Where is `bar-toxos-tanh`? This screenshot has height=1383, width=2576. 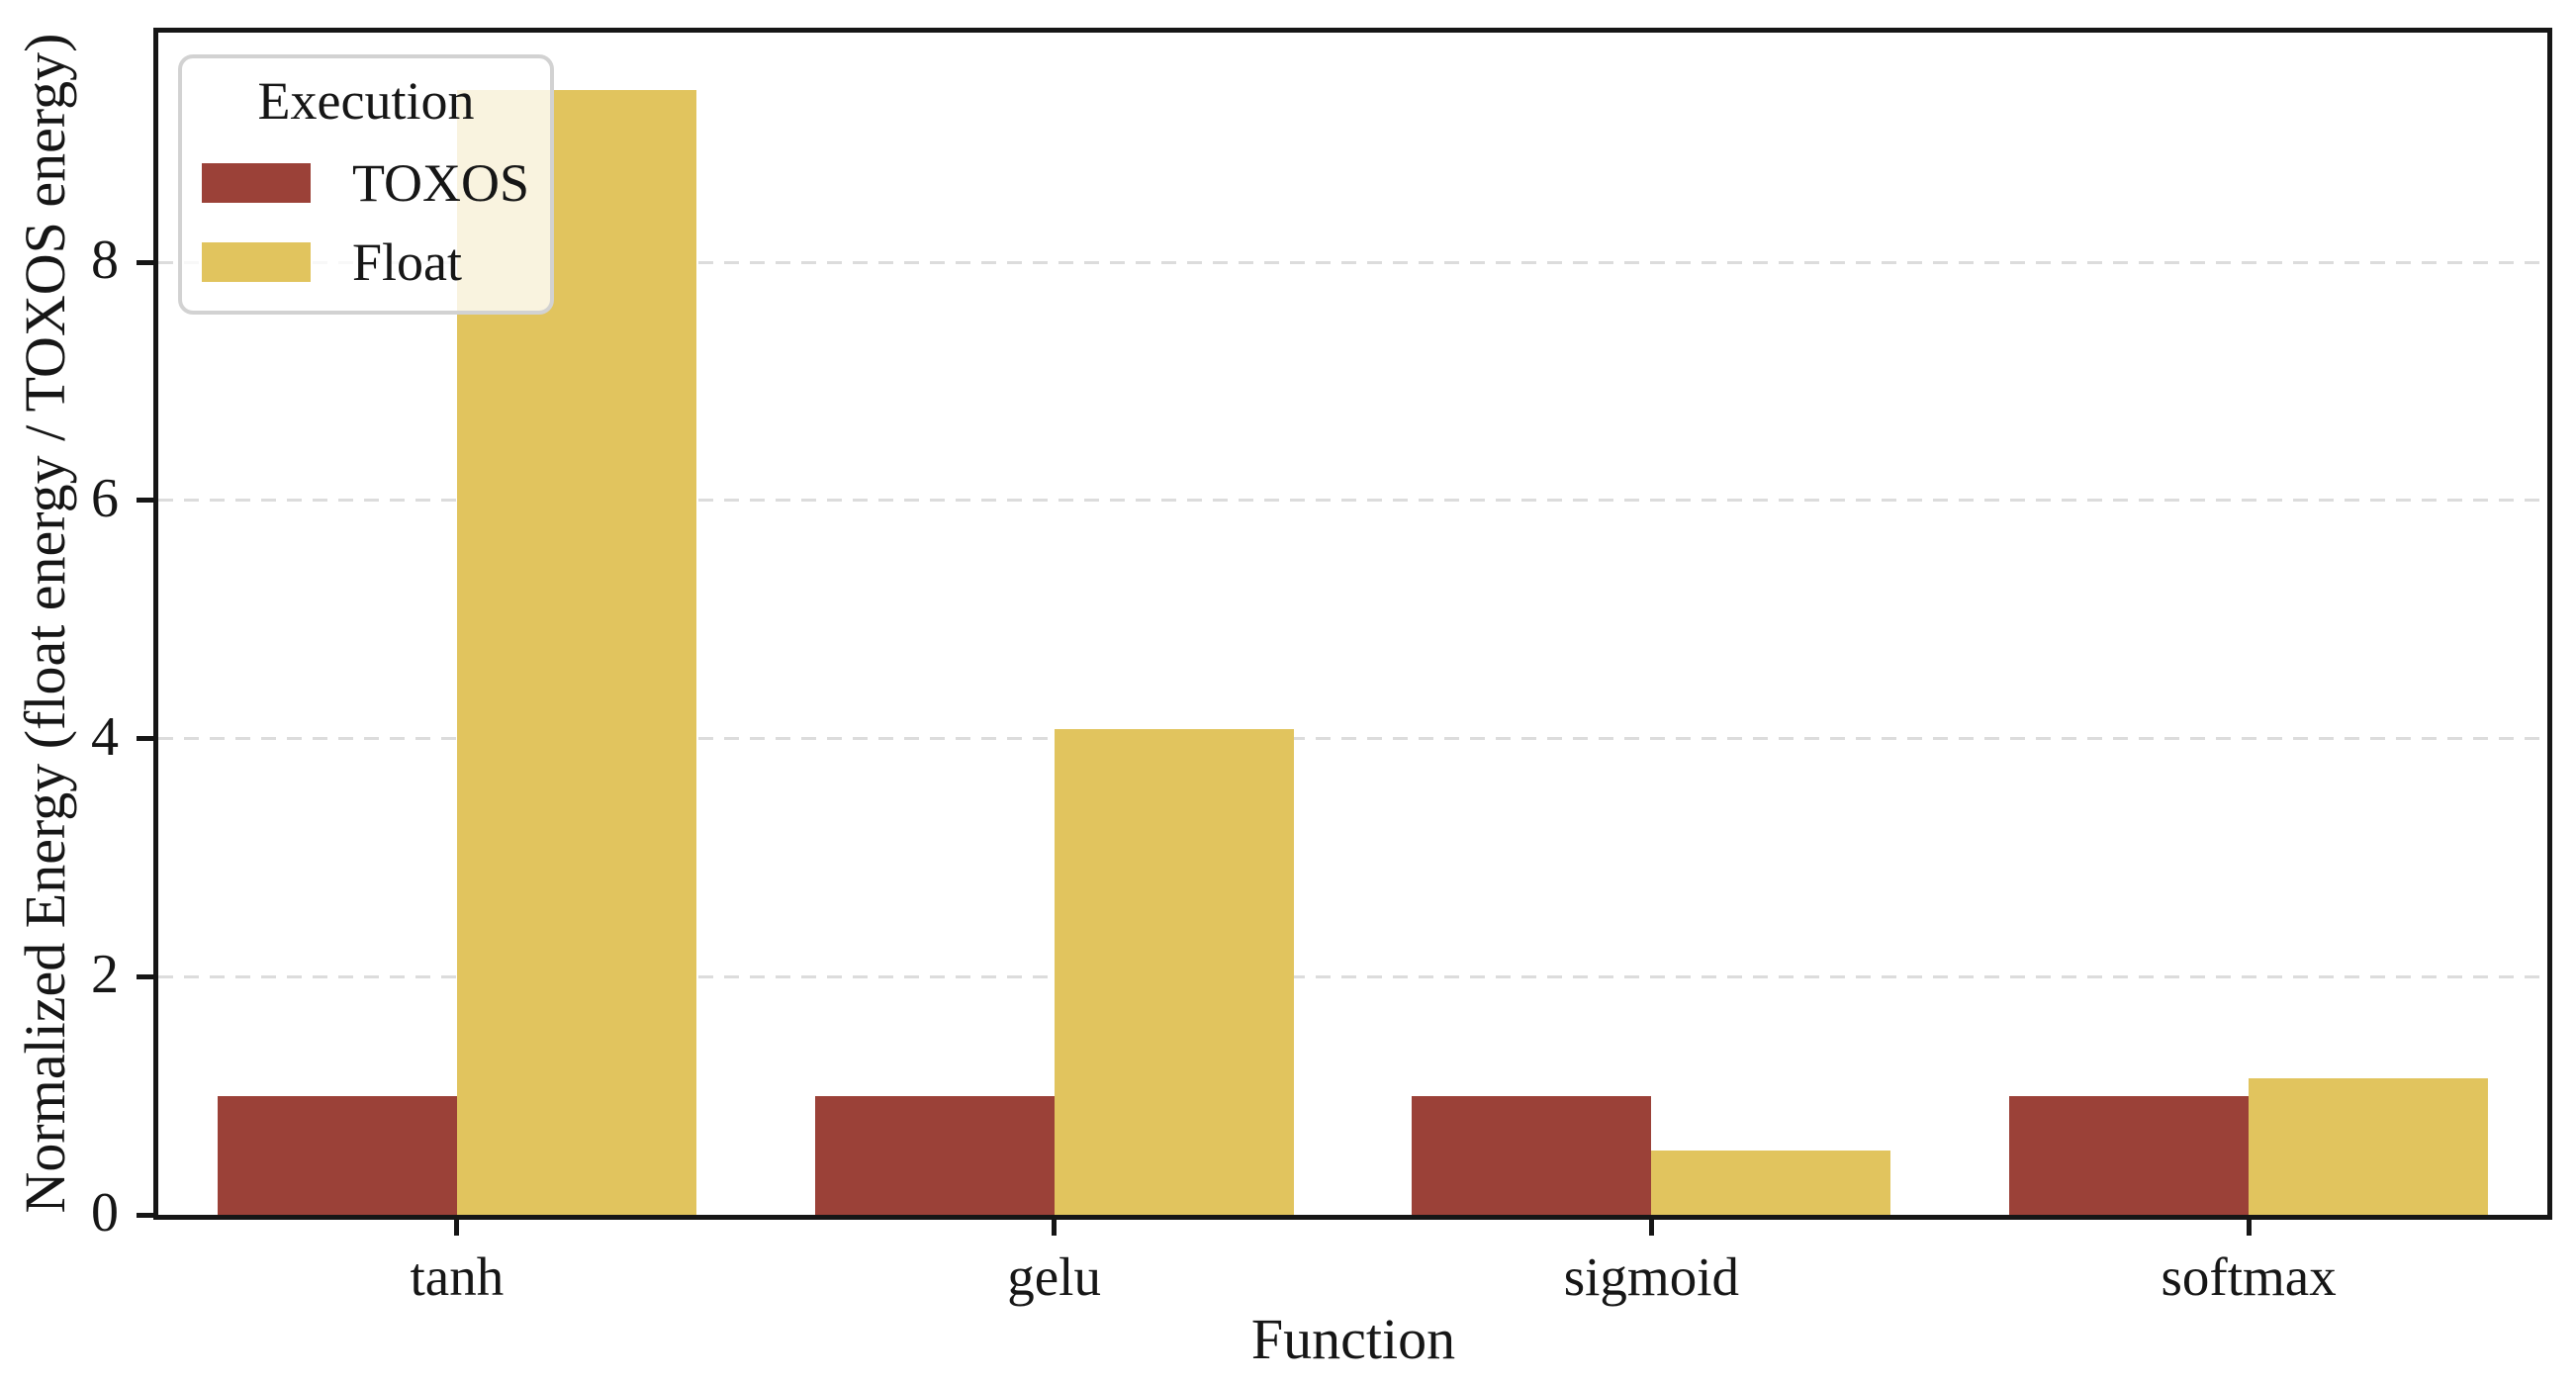
bar-toxos-tanh is located at coordinates (337, 1155).